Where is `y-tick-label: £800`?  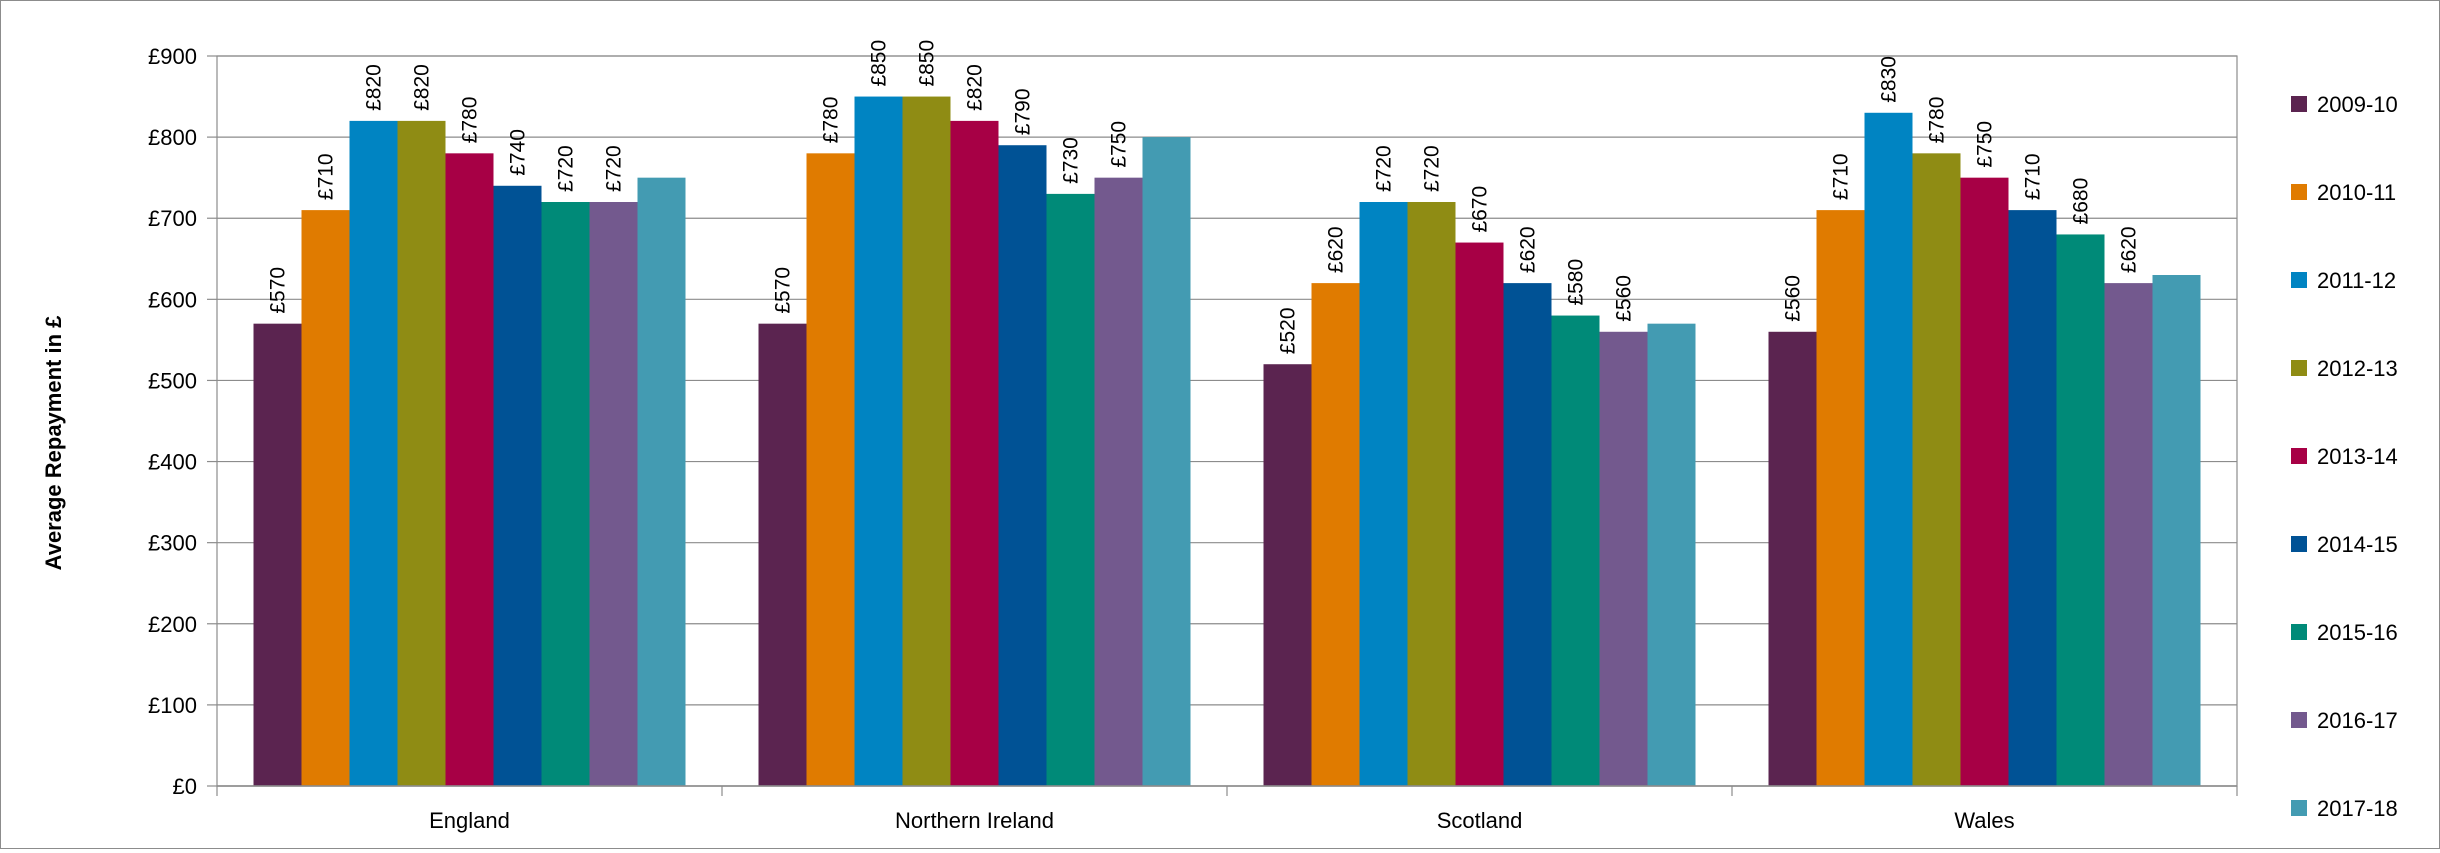 y-tick-label: £800 is located at coordinates (172, 137).